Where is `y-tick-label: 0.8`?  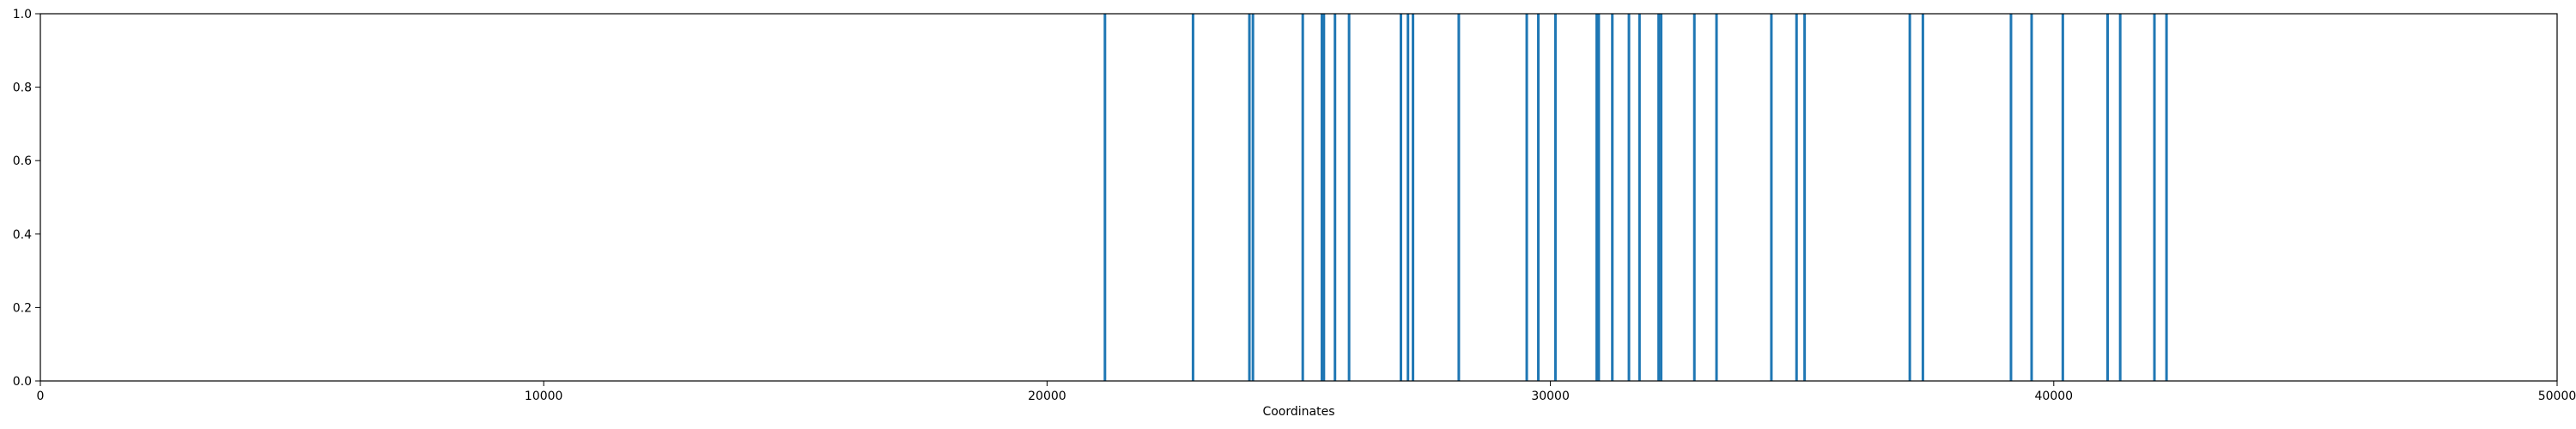
y-tick-label: 0.8 is located at coordinates (23, 88).